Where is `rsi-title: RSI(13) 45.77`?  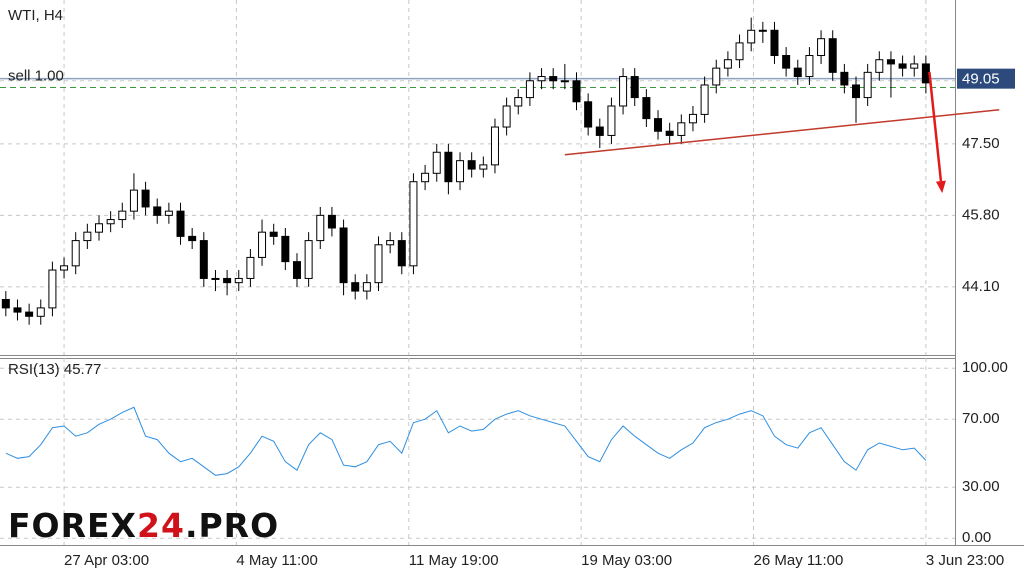 rsi-title: RSI(13) 45.77 is located at coordinates (54, 369).